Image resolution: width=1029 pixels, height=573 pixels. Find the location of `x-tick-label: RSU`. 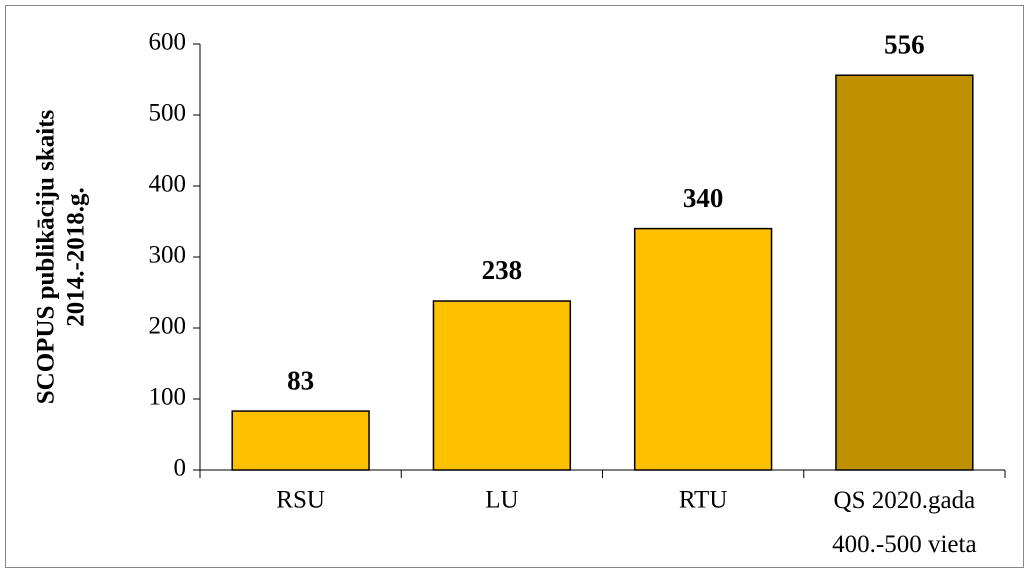

x-tick-label: RSU is located at coordinates (300, 500).